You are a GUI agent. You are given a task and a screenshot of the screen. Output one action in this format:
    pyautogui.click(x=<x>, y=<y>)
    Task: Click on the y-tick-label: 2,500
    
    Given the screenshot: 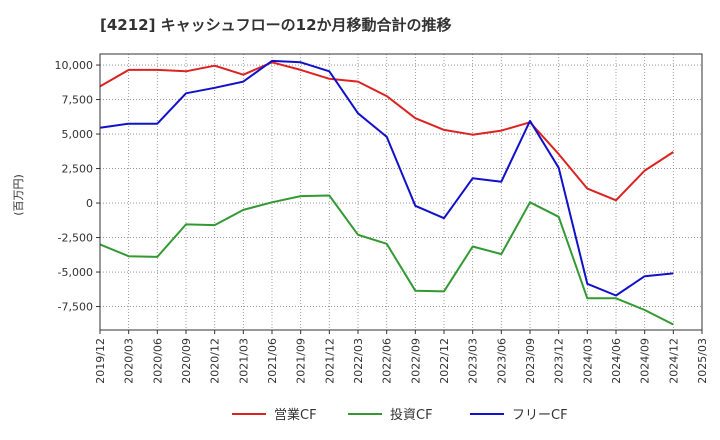 What is the action you would take?
    pyautogui.click(x=78, y=169)
    